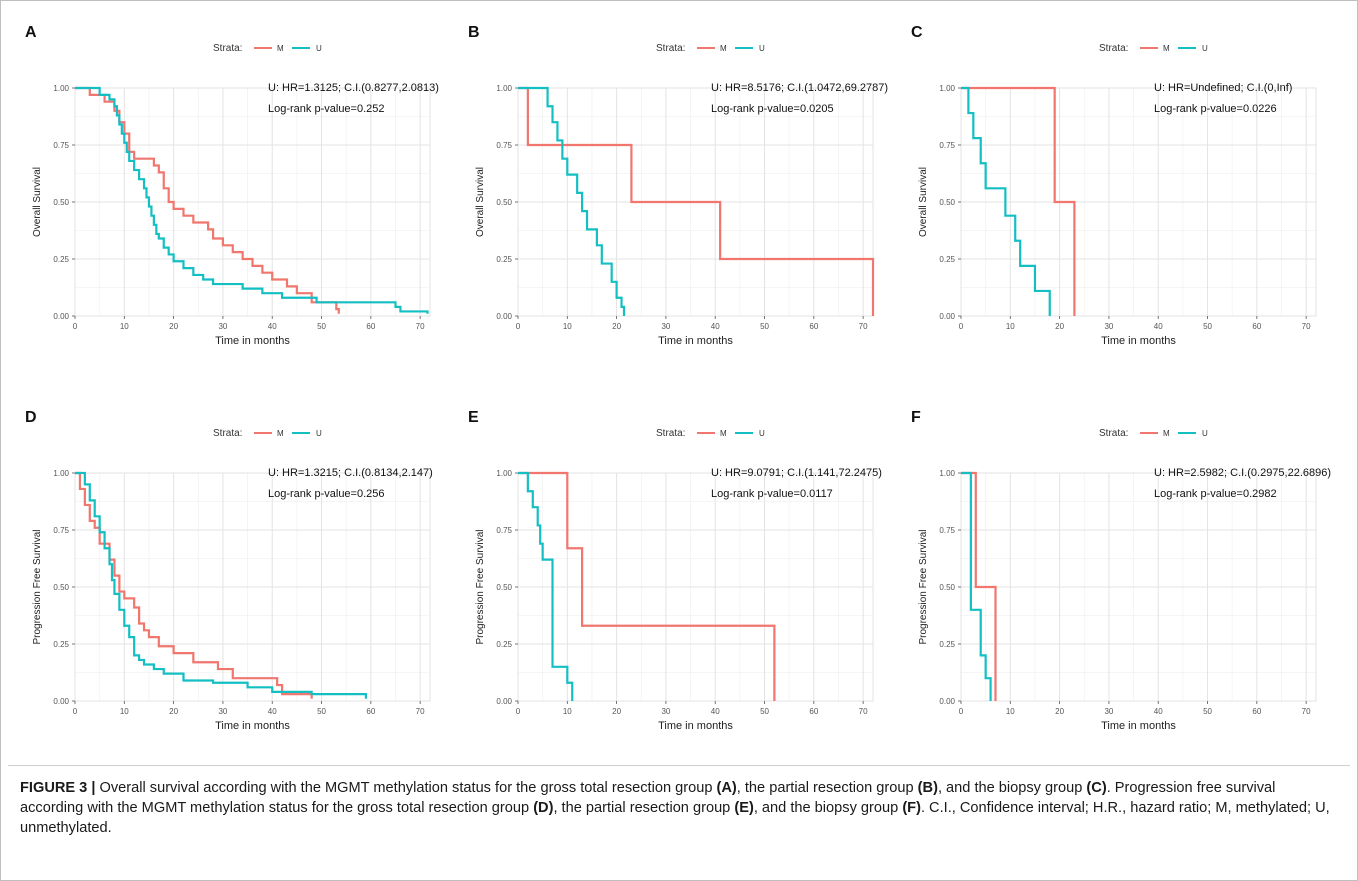  I want to click on figure-label: FIGURE 3 |, so click(58, 788).